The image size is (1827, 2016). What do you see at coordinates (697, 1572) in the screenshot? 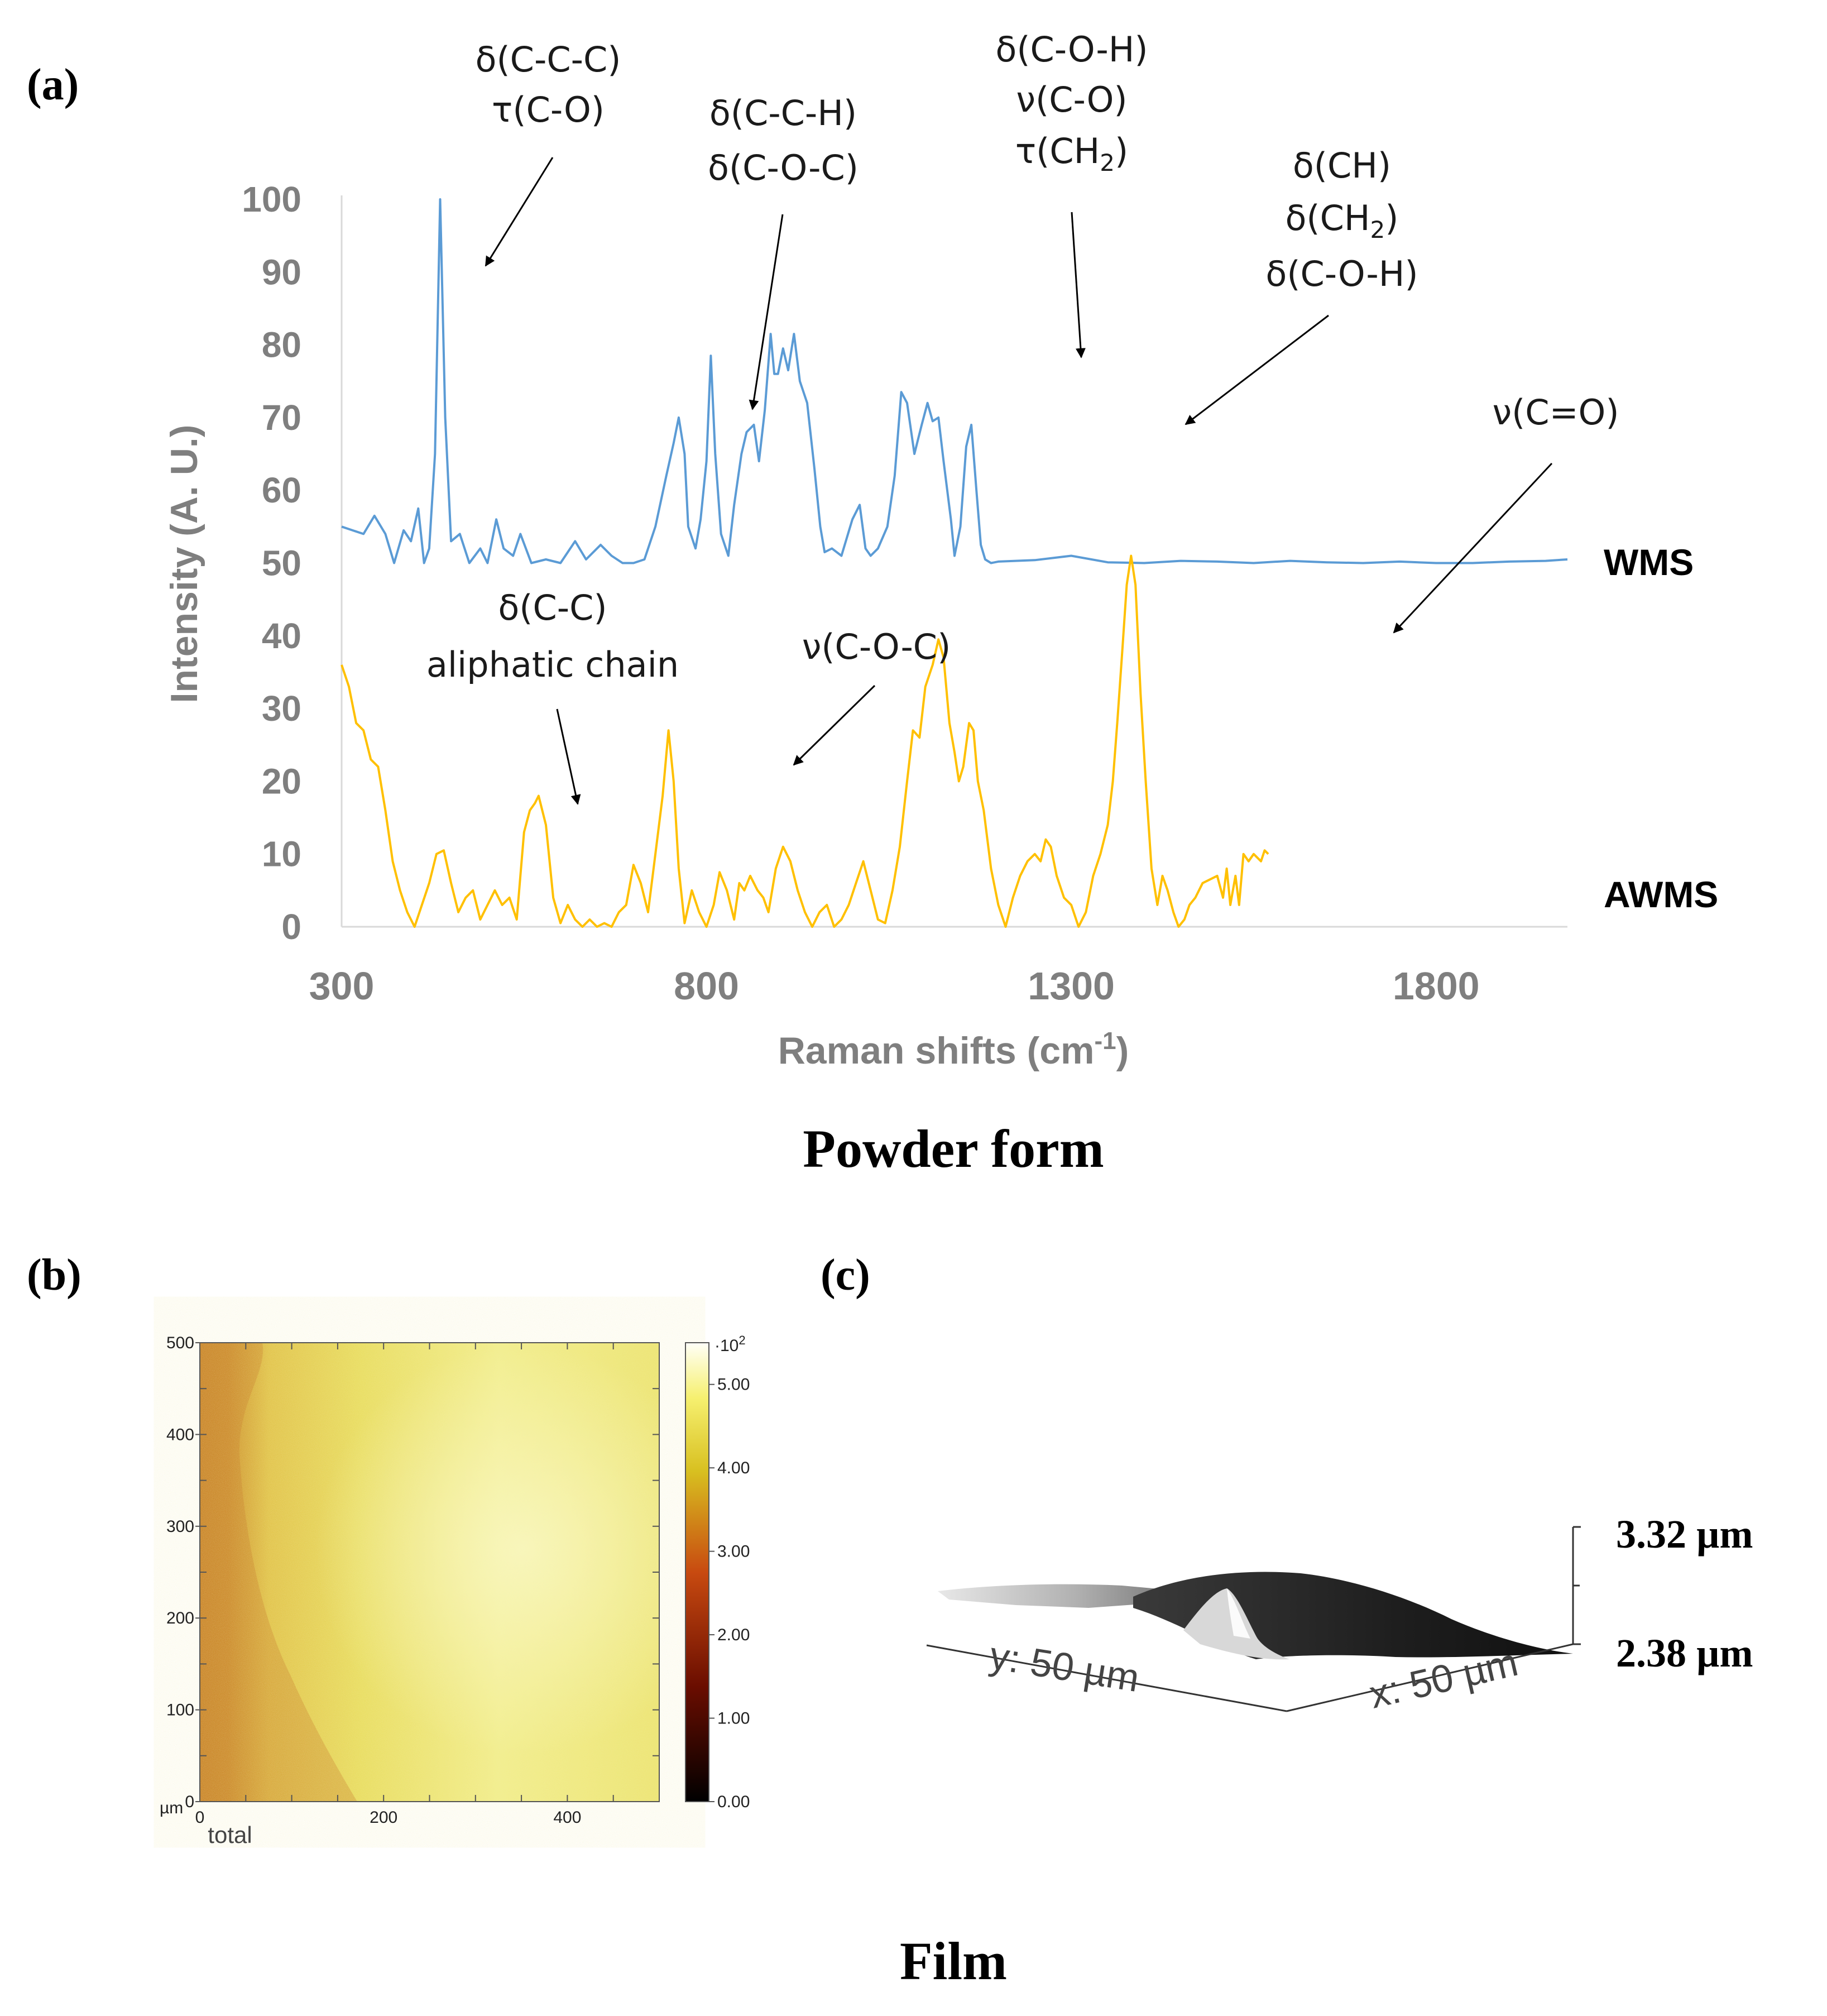
I see `colorbar-gradient` at bounding box center [697, 1572].